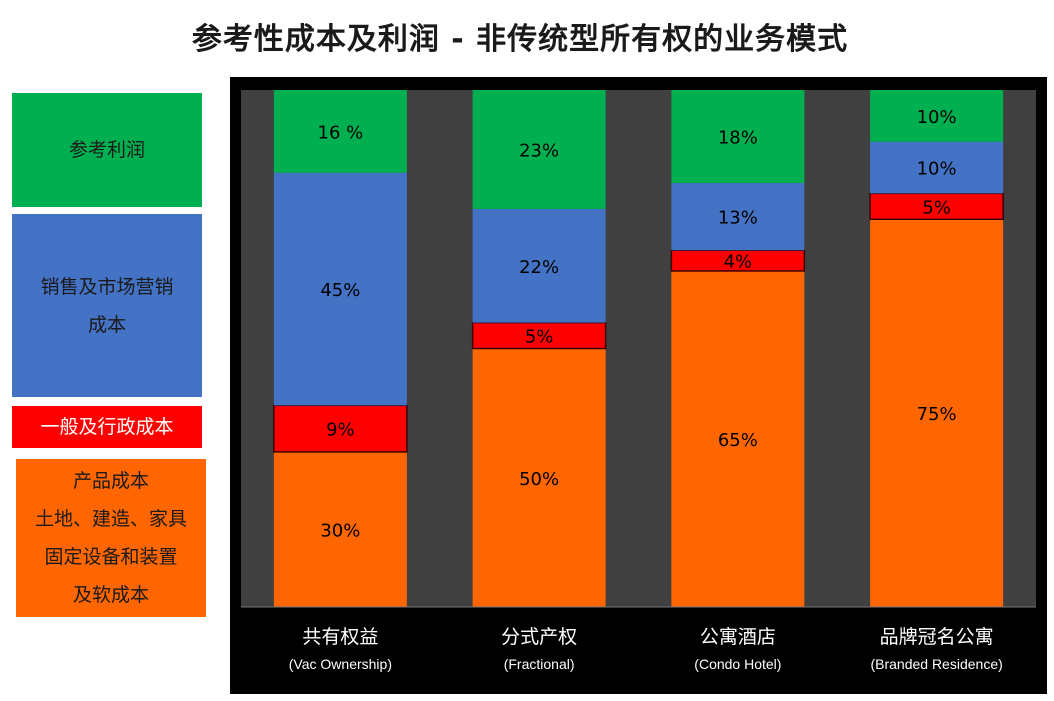 Image resolution: width=1054 pixels, height=701 pixels. I want to click on legend-label-profit-line0: 参考利润, so click(106, 150).